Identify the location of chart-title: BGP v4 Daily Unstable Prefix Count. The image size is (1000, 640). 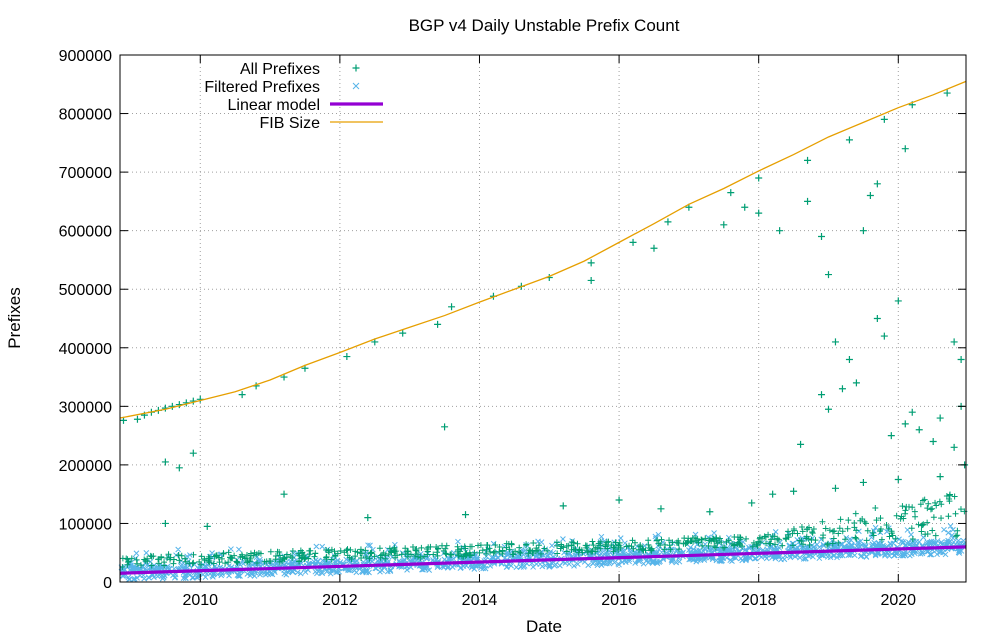
(544, 25).